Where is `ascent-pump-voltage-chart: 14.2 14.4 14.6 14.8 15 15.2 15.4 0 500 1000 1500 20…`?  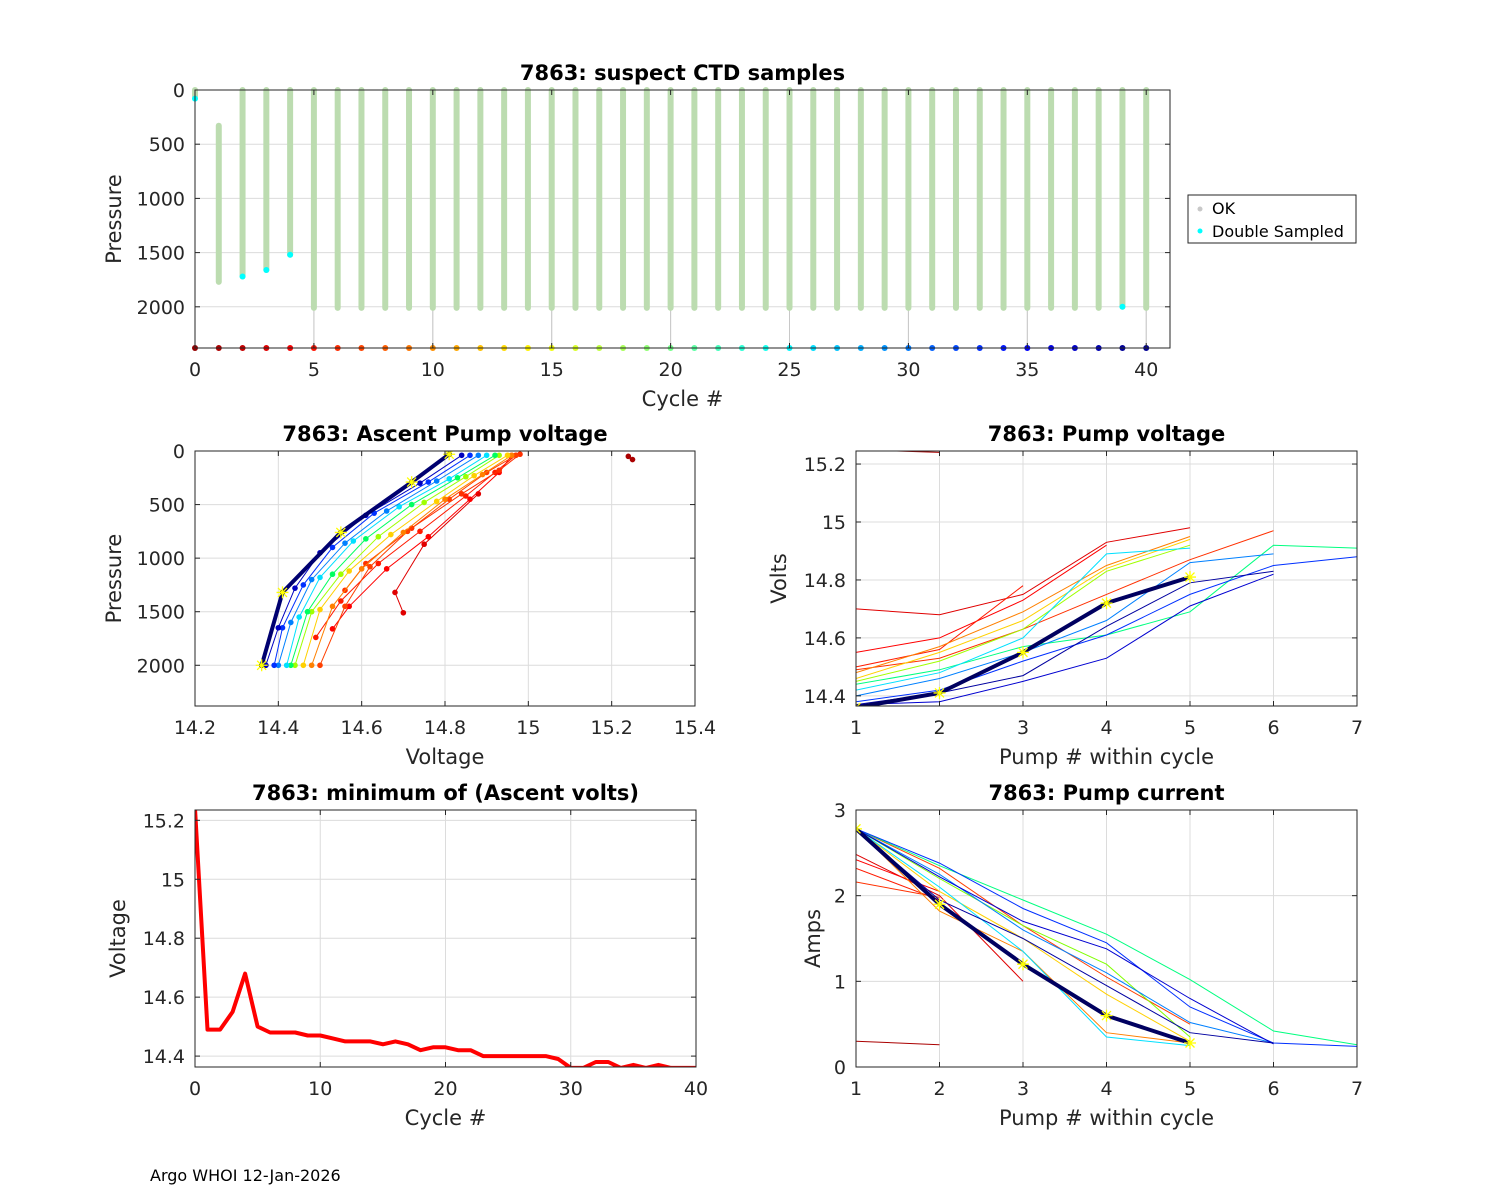 ascent-pump-voltage-chart: 14.2 14.4 14.6 14.8 15 15.2 15.4 0 500 1000 1500 20… is located at coordinates (409, 595).